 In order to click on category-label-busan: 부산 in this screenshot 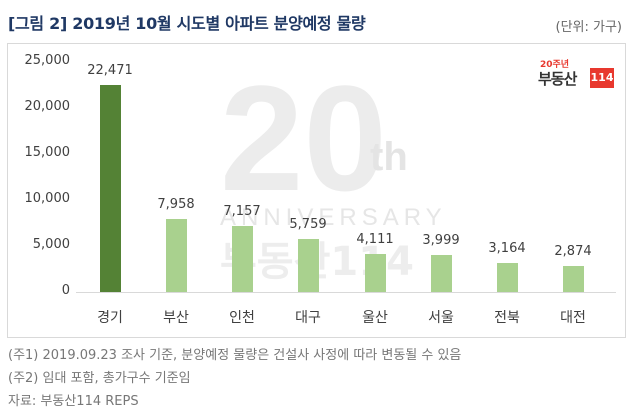, I will do `click(176, 318)`.